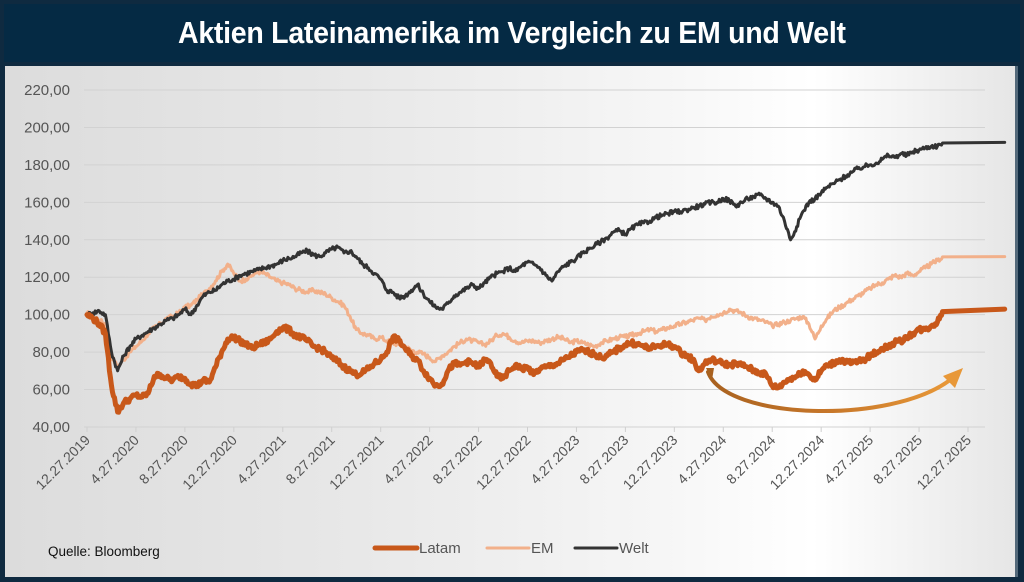 This screenshot has height=582, width=1024. What do you see at coordinates (416, 548) in the screenshot?
I see `legend-item-latam: Latam` at bounding box center [416, 548].